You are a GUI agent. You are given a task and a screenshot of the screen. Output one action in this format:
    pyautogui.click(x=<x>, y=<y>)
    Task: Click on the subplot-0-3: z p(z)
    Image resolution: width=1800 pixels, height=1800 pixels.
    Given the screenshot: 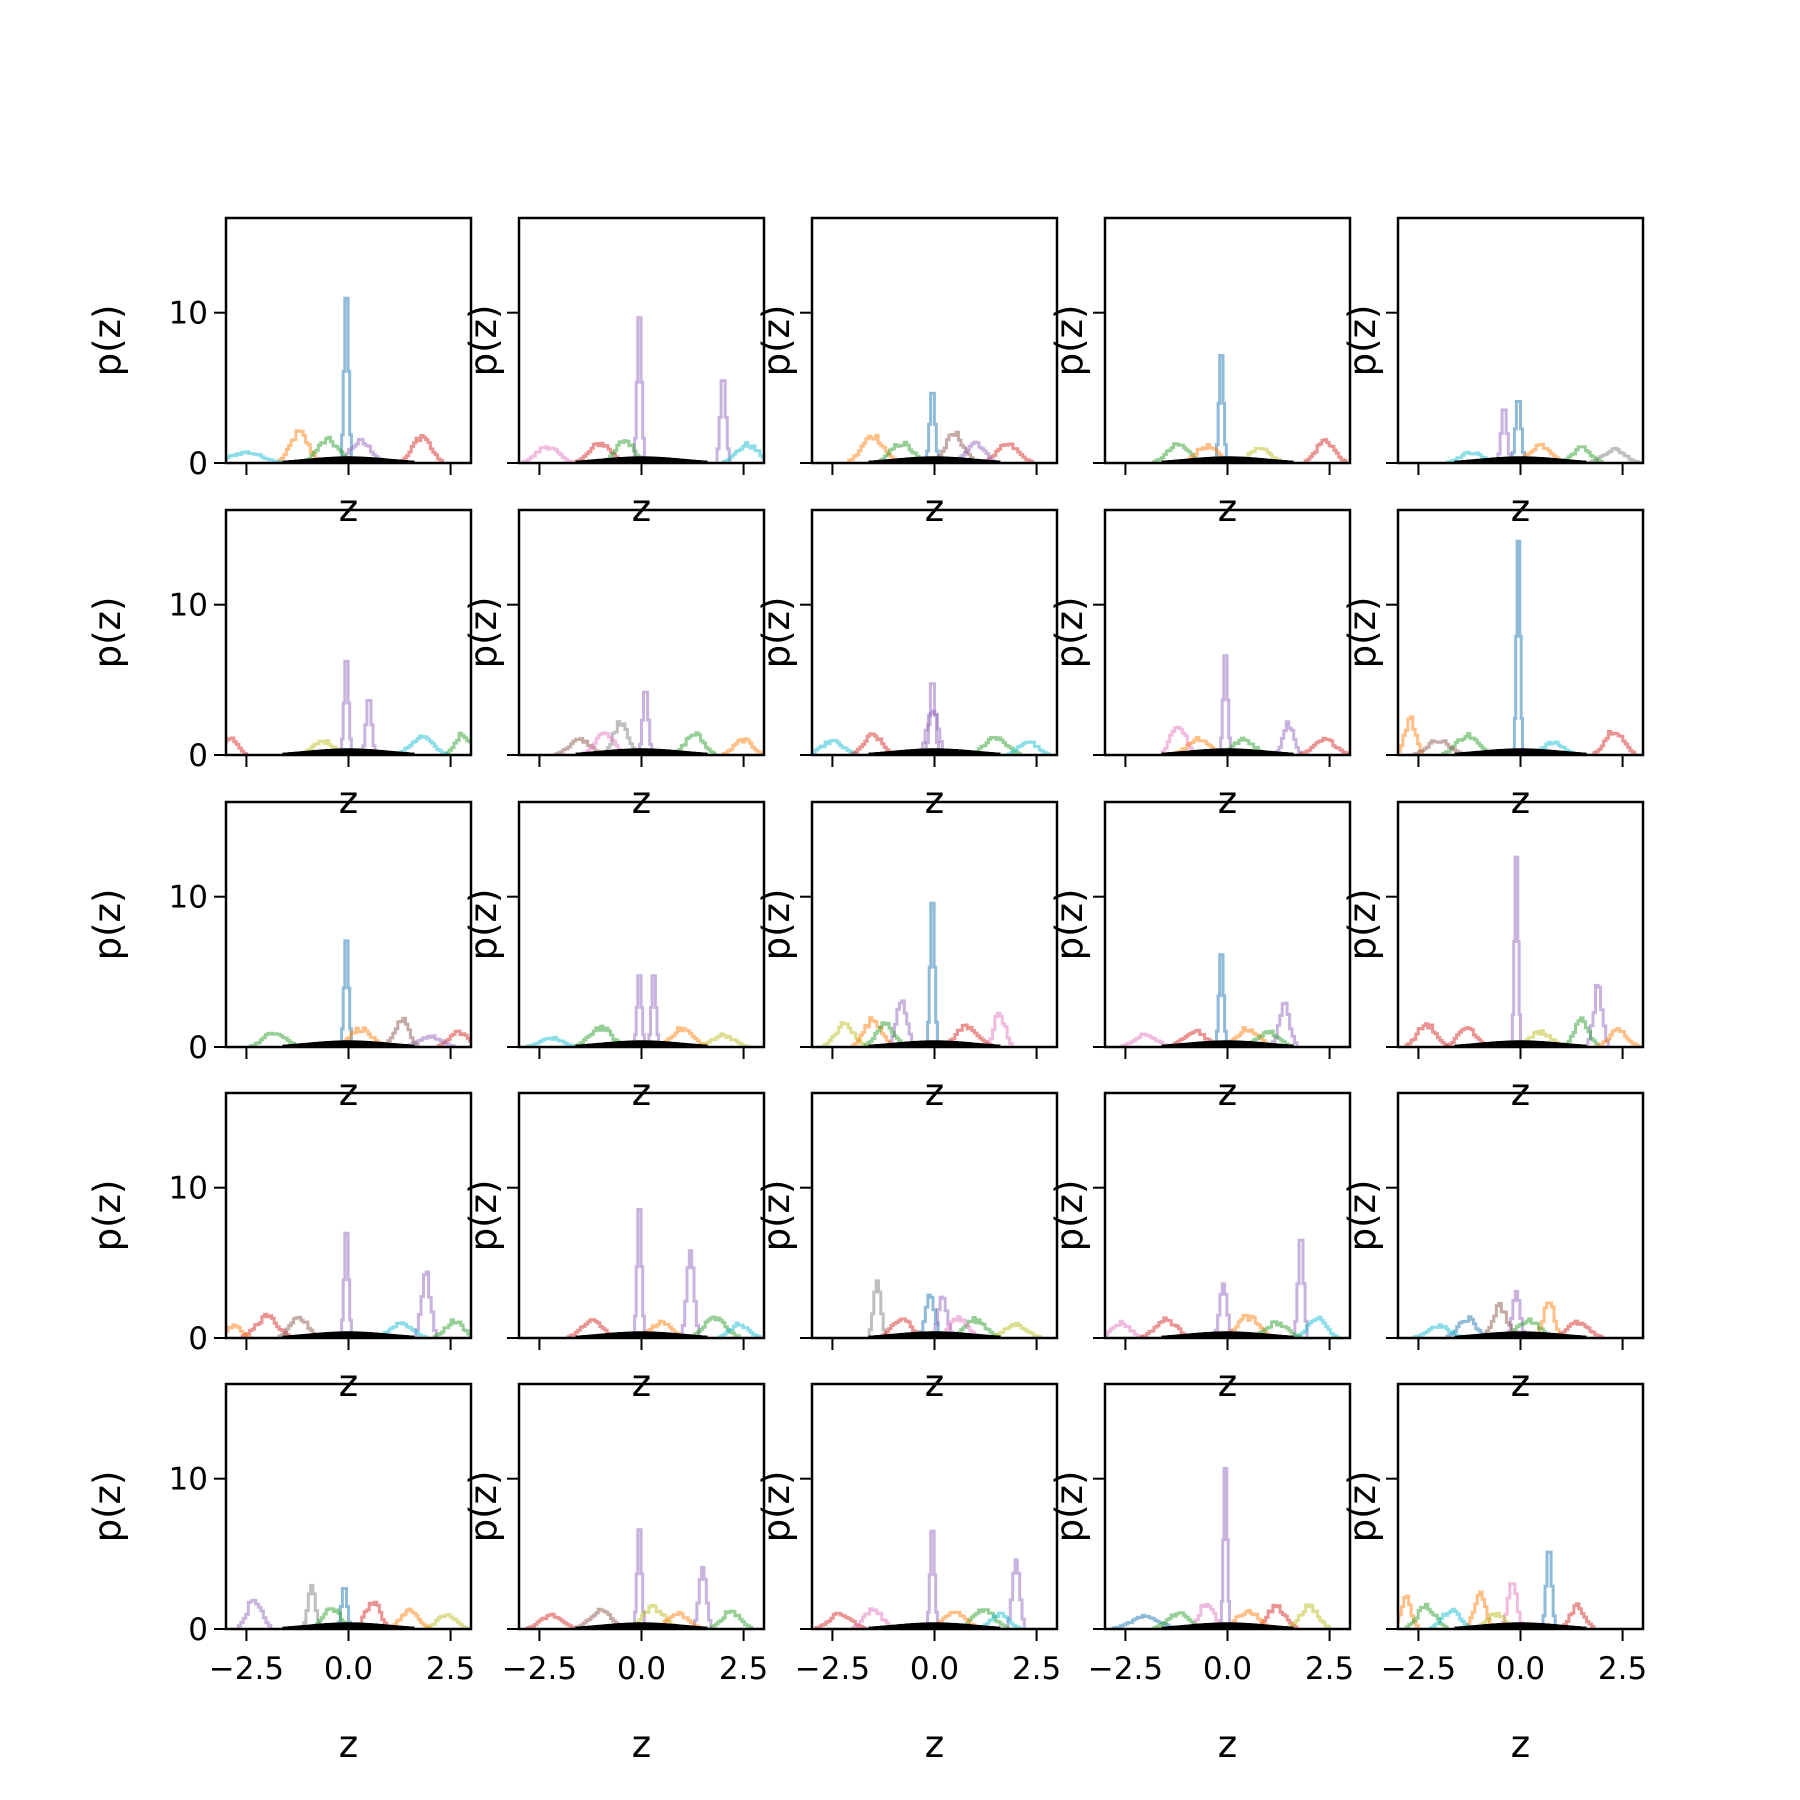 What is the action you would take?
    pyautogui.click(x=1200, y=373)
    